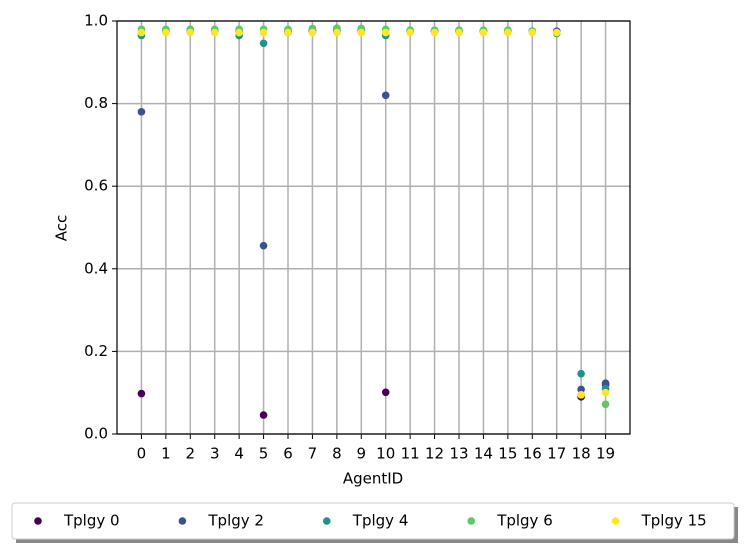  Describe the element at coordinates (581, 454) in the screenshot. I see `x-tick-label: 18` at that location.